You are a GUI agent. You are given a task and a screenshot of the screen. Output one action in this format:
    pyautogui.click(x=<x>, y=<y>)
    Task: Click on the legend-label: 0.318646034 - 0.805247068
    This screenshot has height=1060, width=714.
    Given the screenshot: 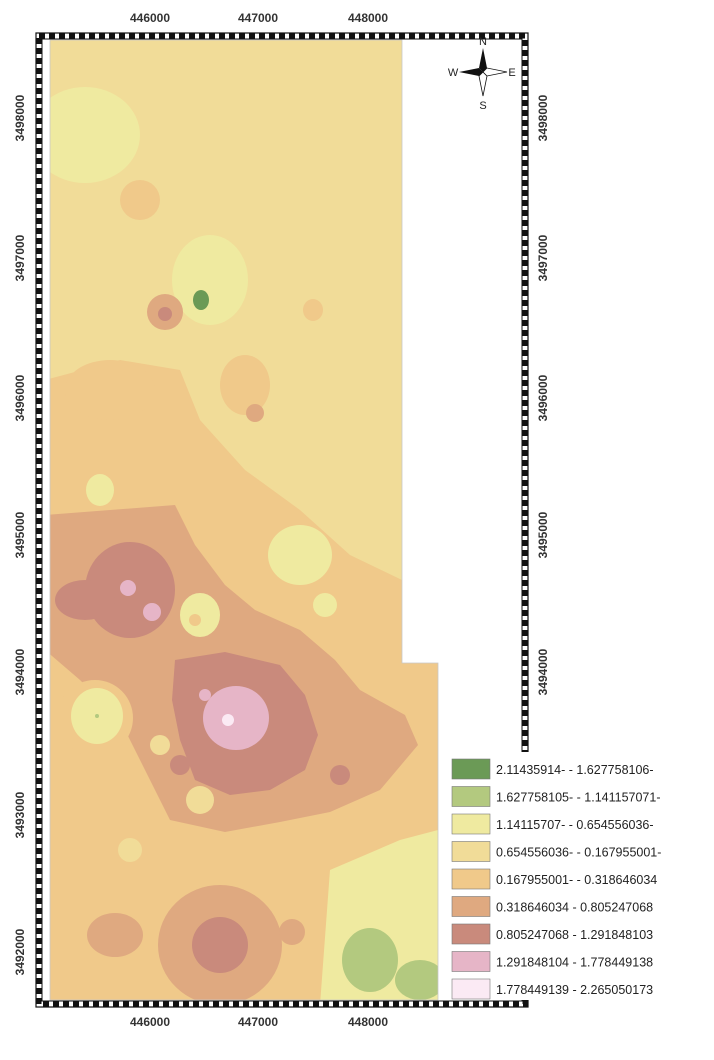 What is the action you would take?
    pyautogui.click(x=574, y=908)
    